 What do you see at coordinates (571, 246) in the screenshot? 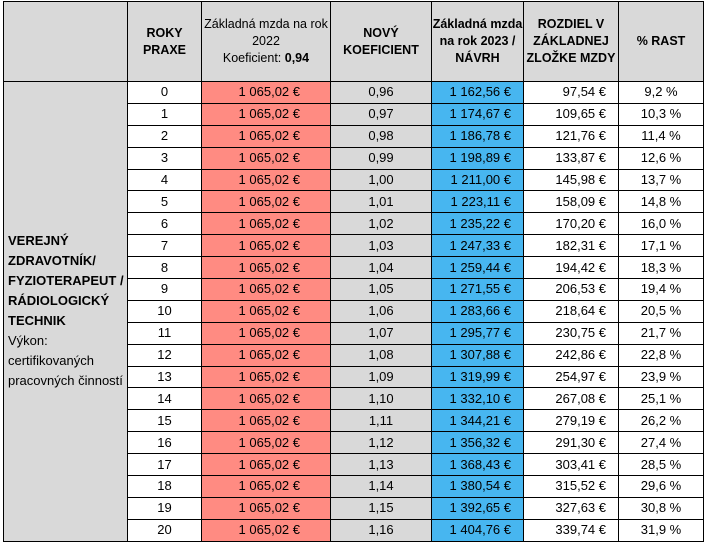
I see `difference-cell: 182,31 €` at bounding box center [571, 246].